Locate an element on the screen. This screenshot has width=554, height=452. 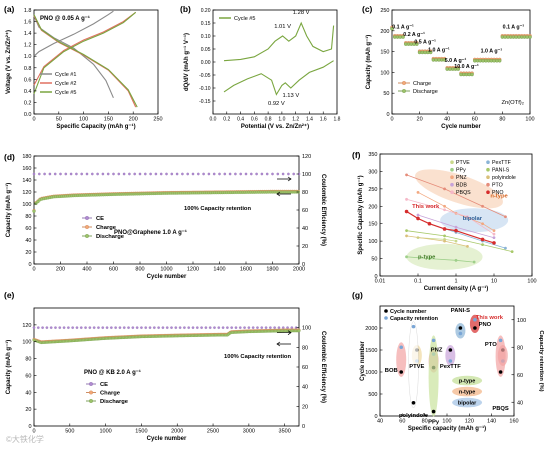
x-tick-label: 1.6 is located at coordinates (323, 120).